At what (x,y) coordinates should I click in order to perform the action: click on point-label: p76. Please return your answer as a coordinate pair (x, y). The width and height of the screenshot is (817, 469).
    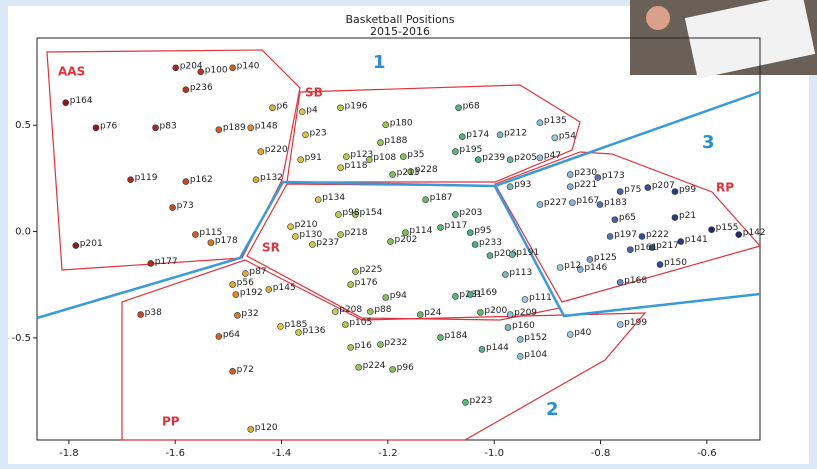
    Looking at the image, I should click on (108, 126).